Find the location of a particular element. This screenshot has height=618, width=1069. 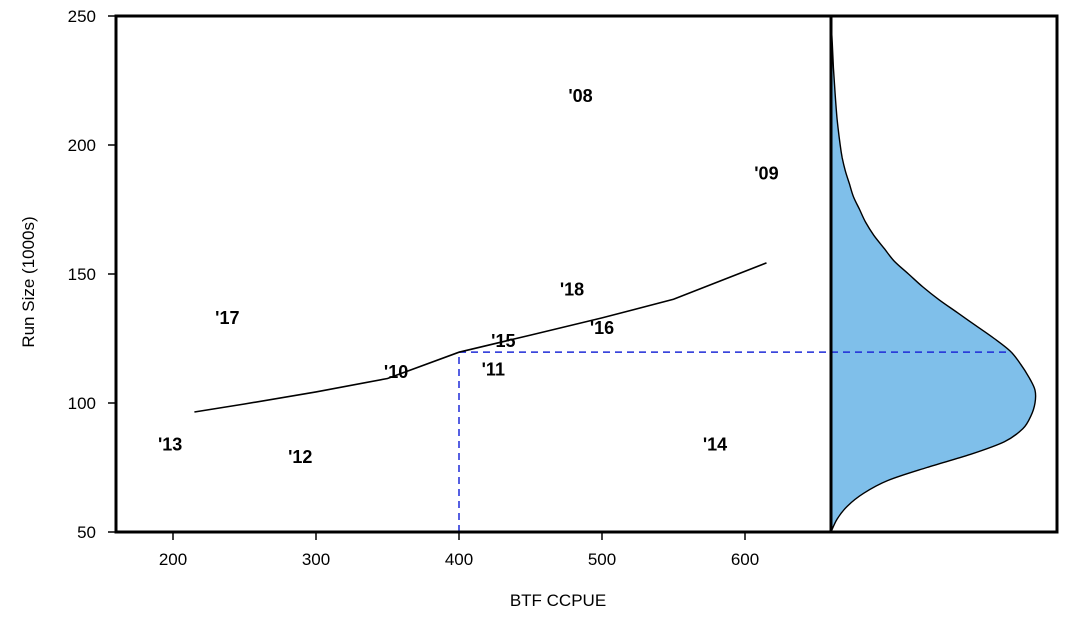

y-axis-title: Run Size (1000s) is located at coordinates (28, 281).